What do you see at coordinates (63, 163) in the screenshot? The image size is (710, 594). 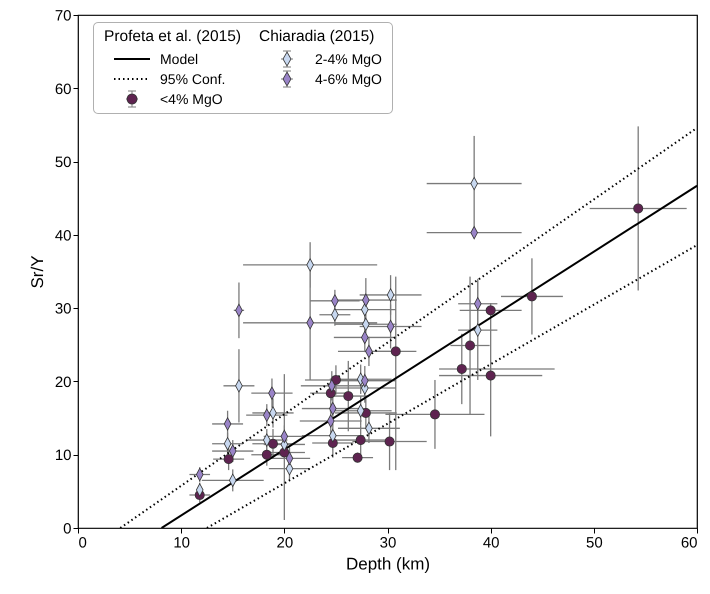 I see `y-tick-label: 50` at bounding box center [63, 163].